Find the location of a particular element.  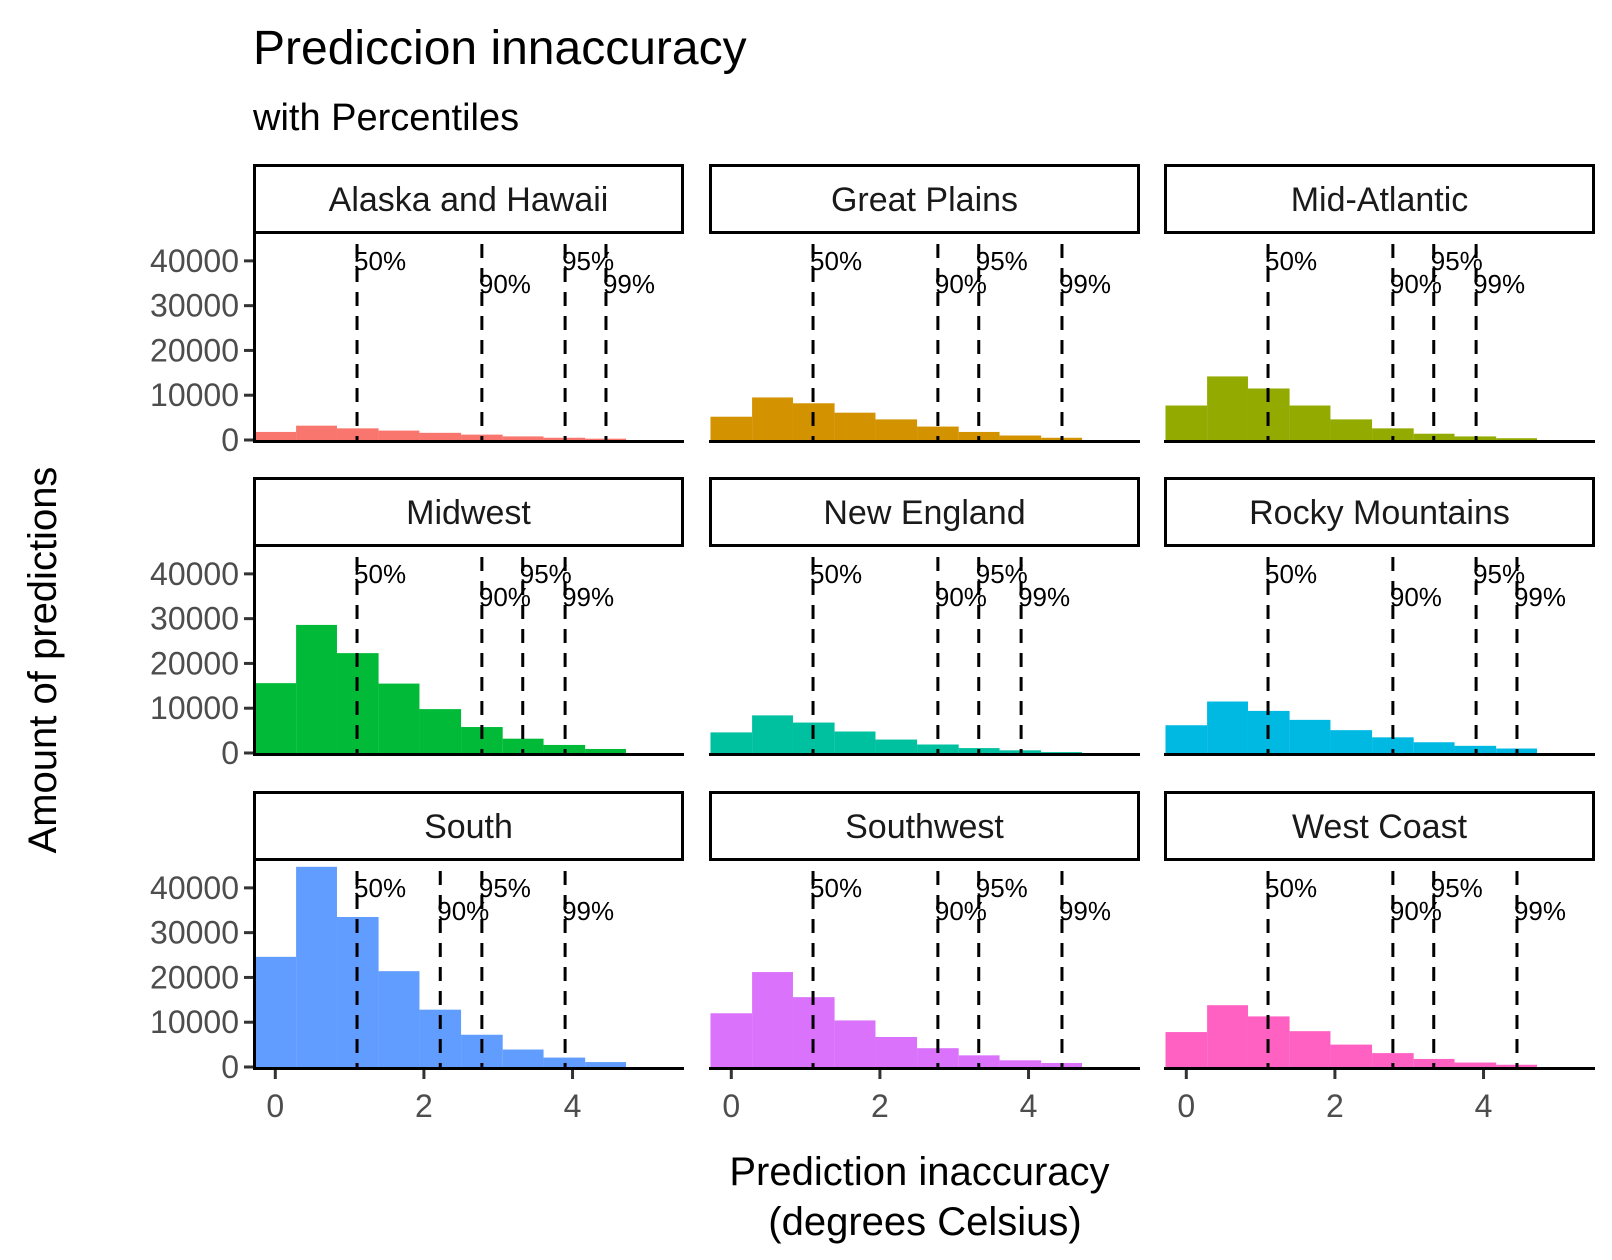

facet-strip-label: West Coast is located at coordinates (1380, 827).